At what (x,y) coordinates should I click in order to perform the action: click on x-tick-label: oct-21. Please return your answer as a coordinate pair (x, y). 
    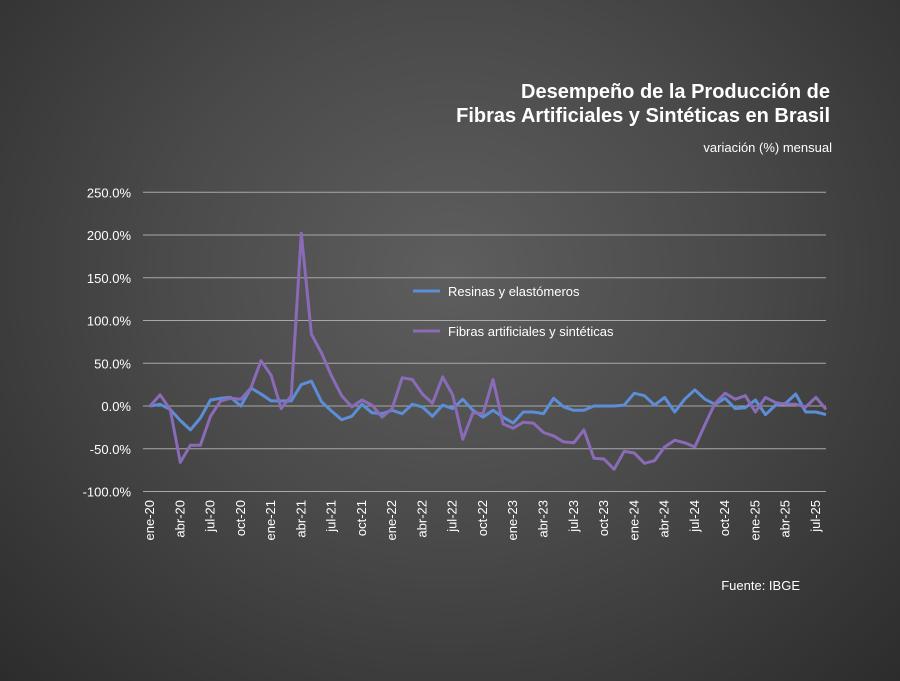
    Looking at the image, I should click on (361, 518).